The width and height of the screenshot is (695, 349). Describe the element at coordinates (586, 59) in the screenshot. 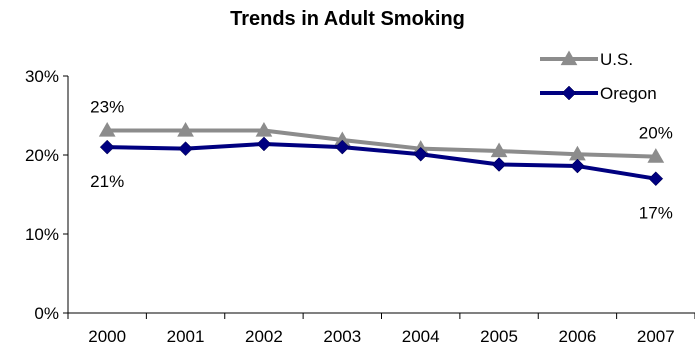

I see `legend-item-us: U.S.` at that location.